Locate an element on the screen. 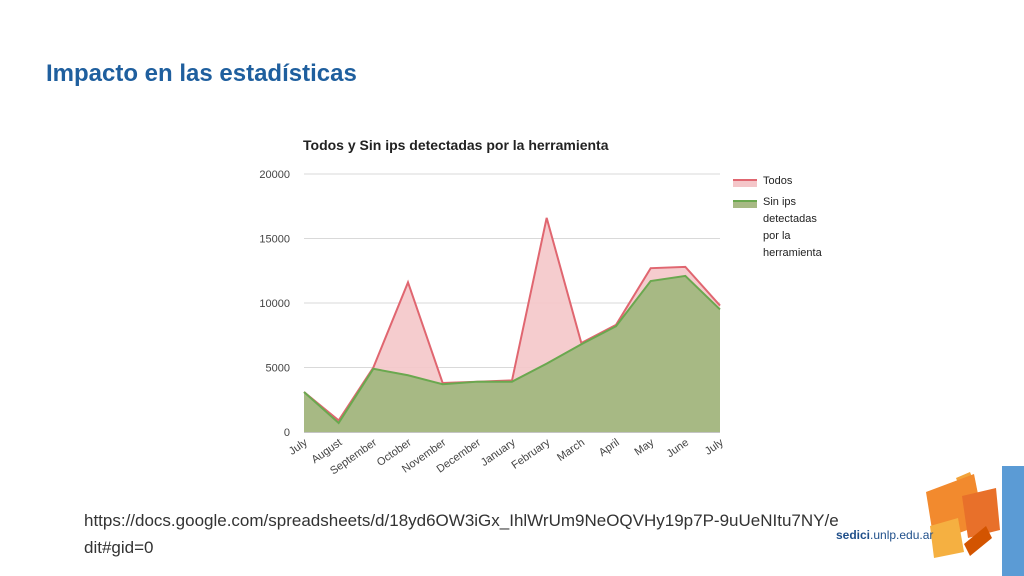 The width and height of the screenshot is (1024, 576). y-tick-label: 15000 is located at coordinates (274, 240).